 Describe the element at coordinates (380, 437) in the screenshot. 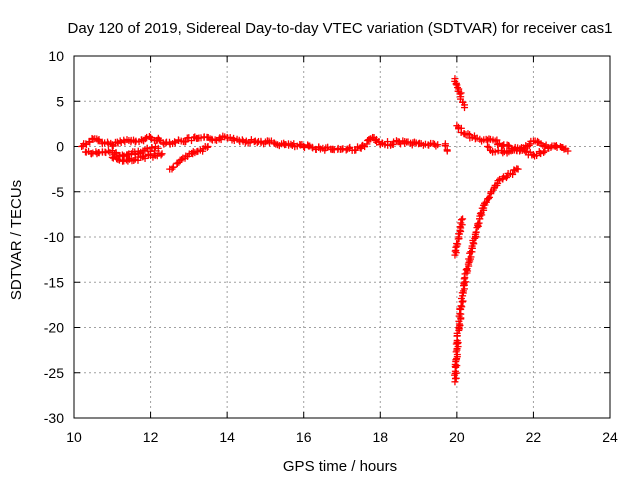

I see `x-tick-label: 18` at that location.